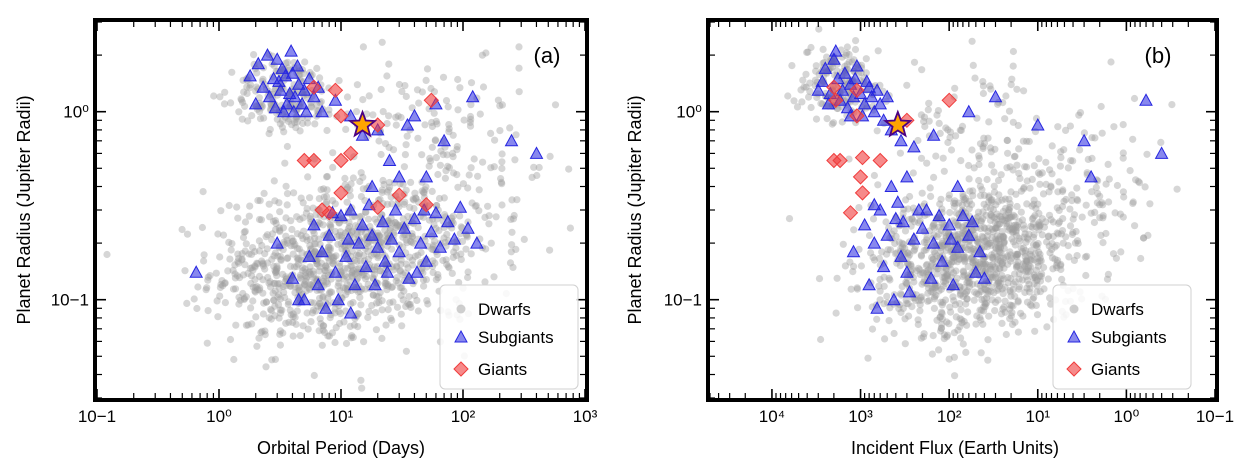  Describe the element at coordinates (1122, 337) in the screenshot. I see `legend-box-b` at that location.